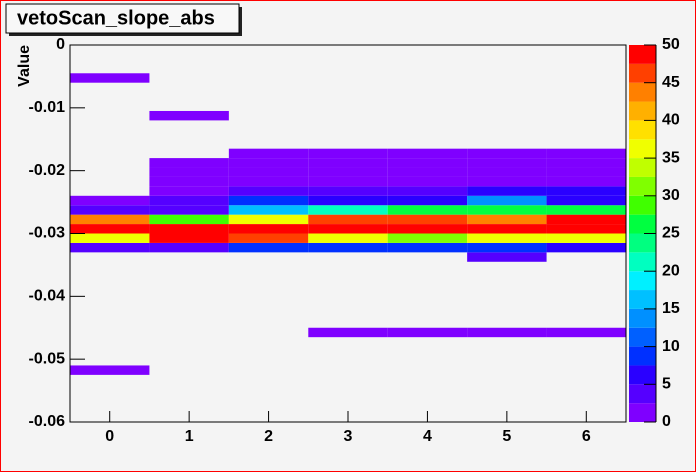 The height and width of the screenshot is (472, 696). Describe the element at coordinates (671, 120) in the screenshot. I see `z-tick-label: 40` at that location.